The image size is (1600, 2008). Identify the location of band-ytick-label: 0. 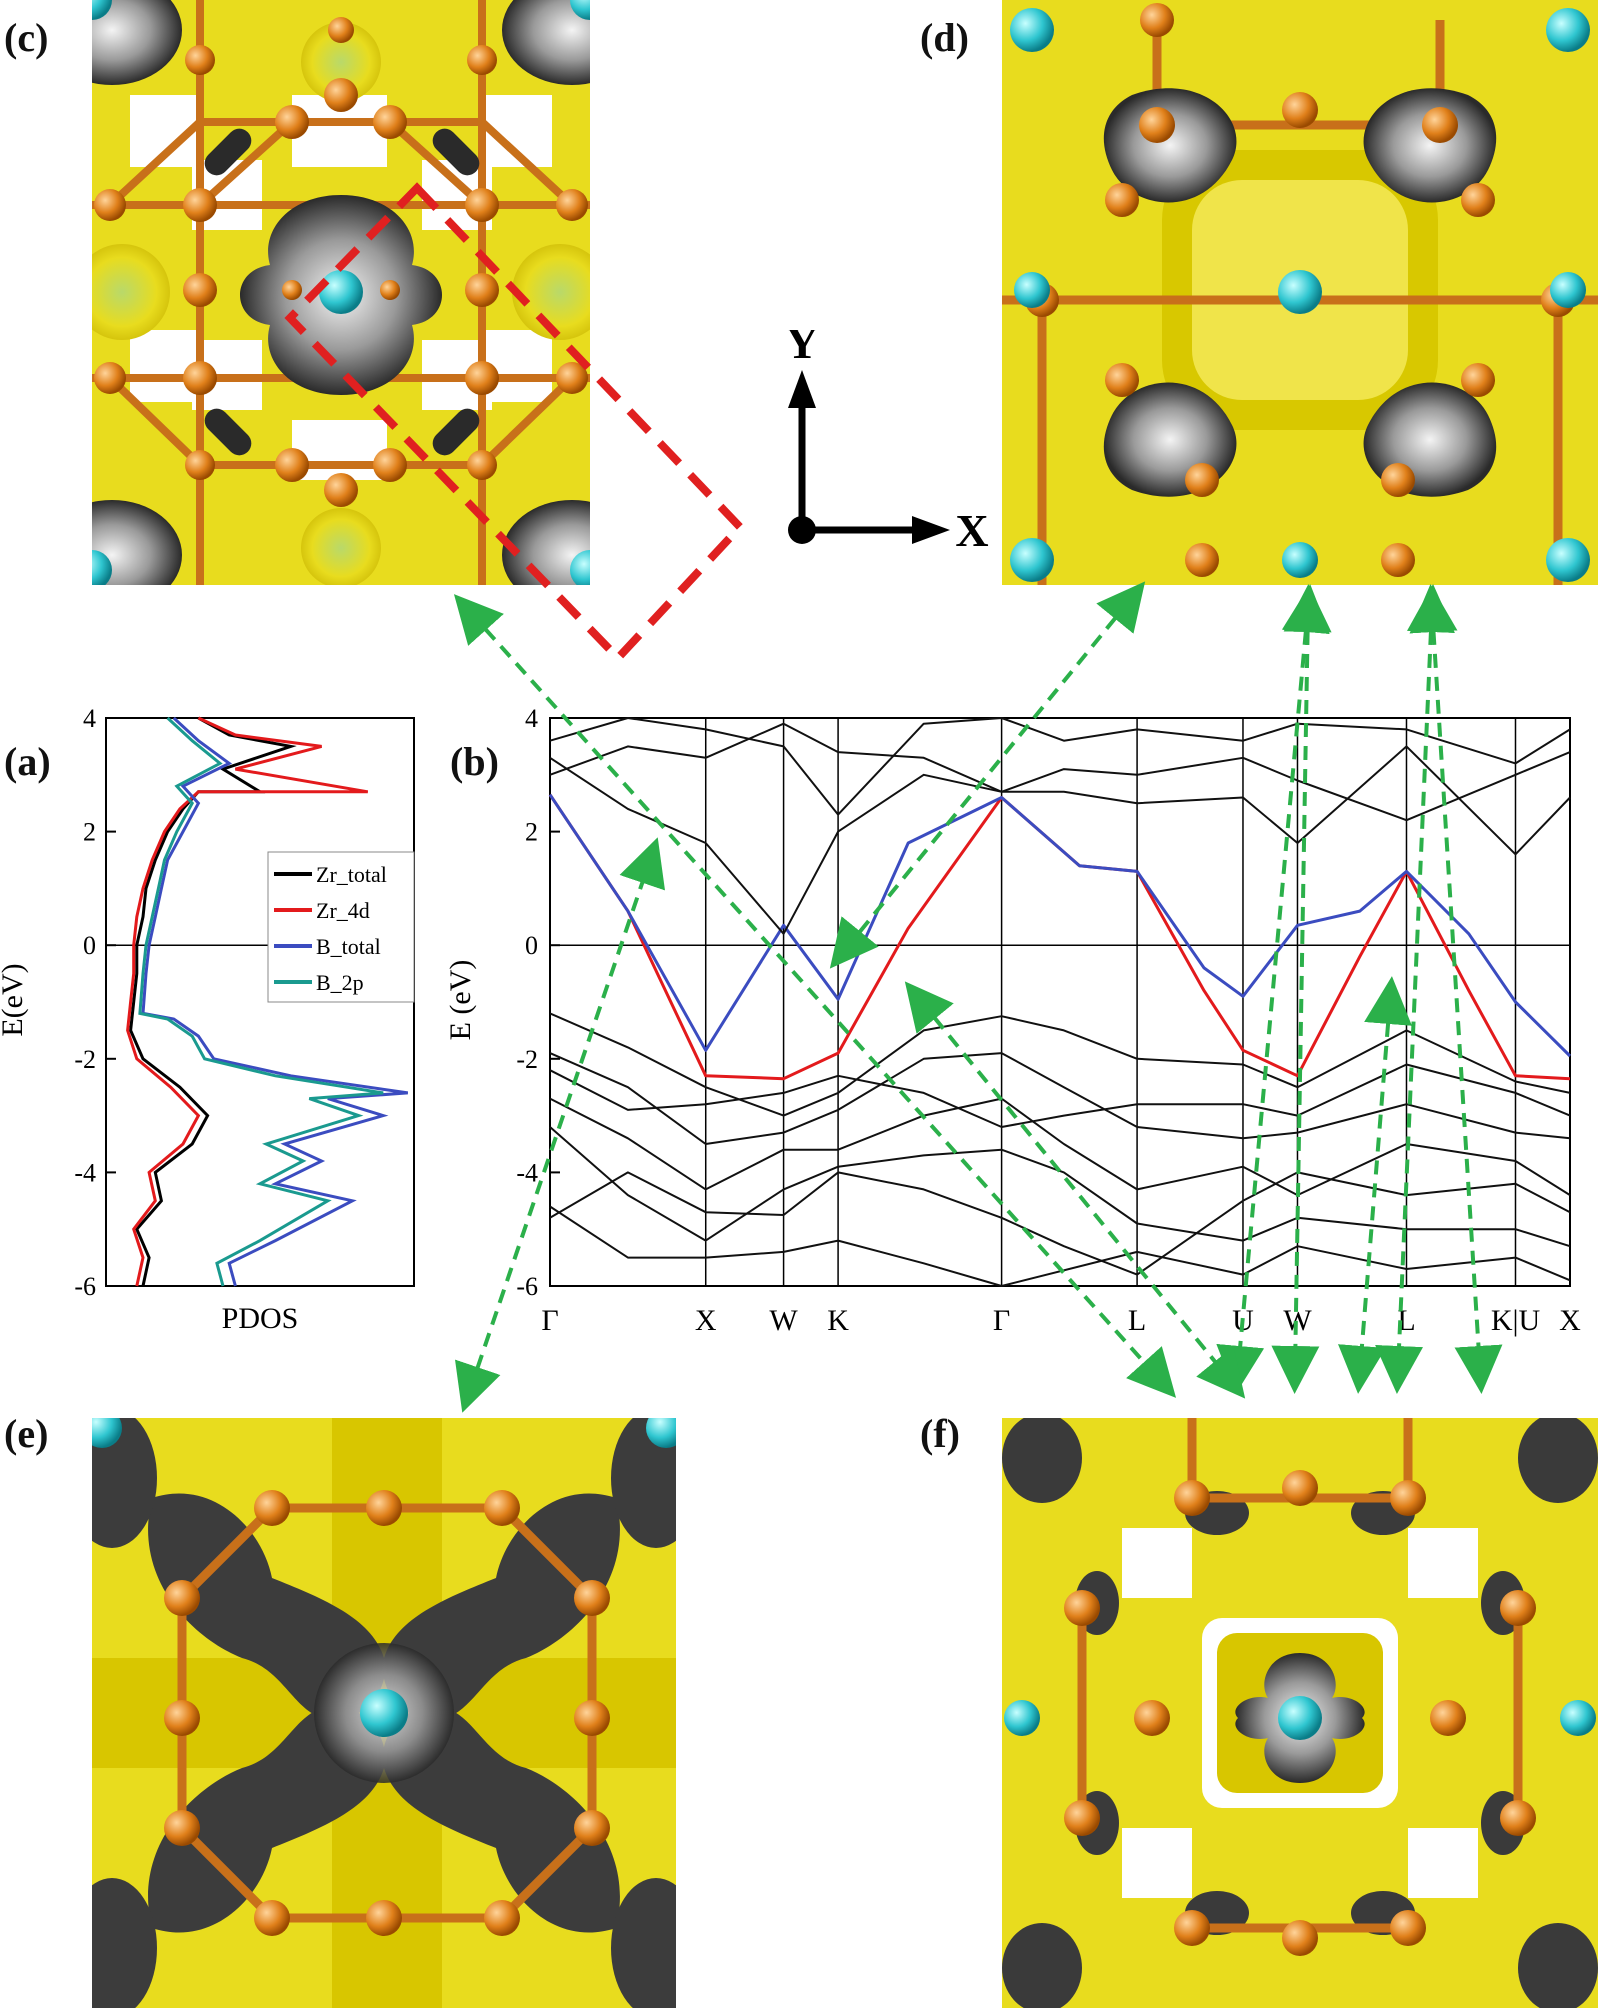
(531, 945).